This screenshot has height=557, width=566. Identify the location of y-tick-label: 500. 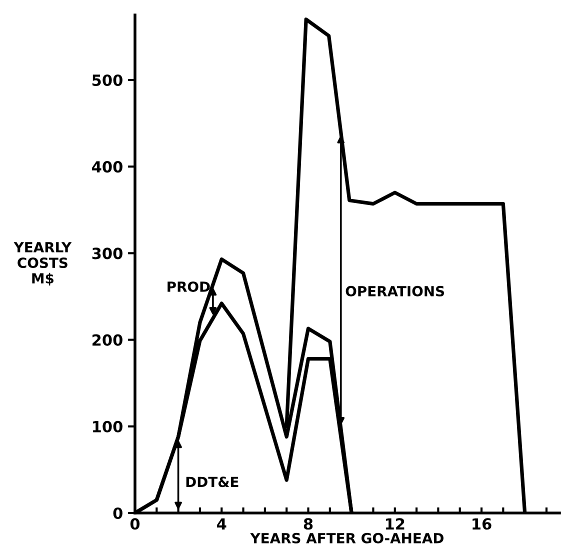
(107, 80).